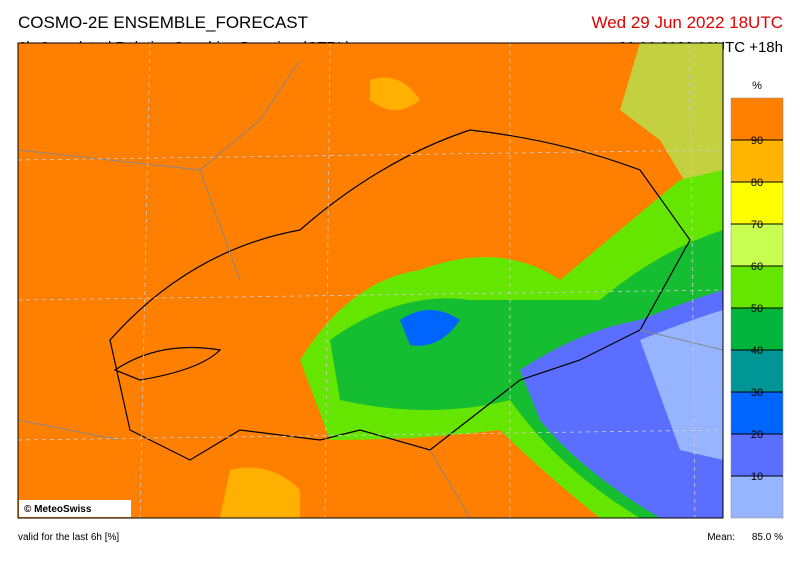  Describe the element at coordinates (68, 537) in the screenshot. I see `footer-note: valid for the last 6h [%]` at that location.